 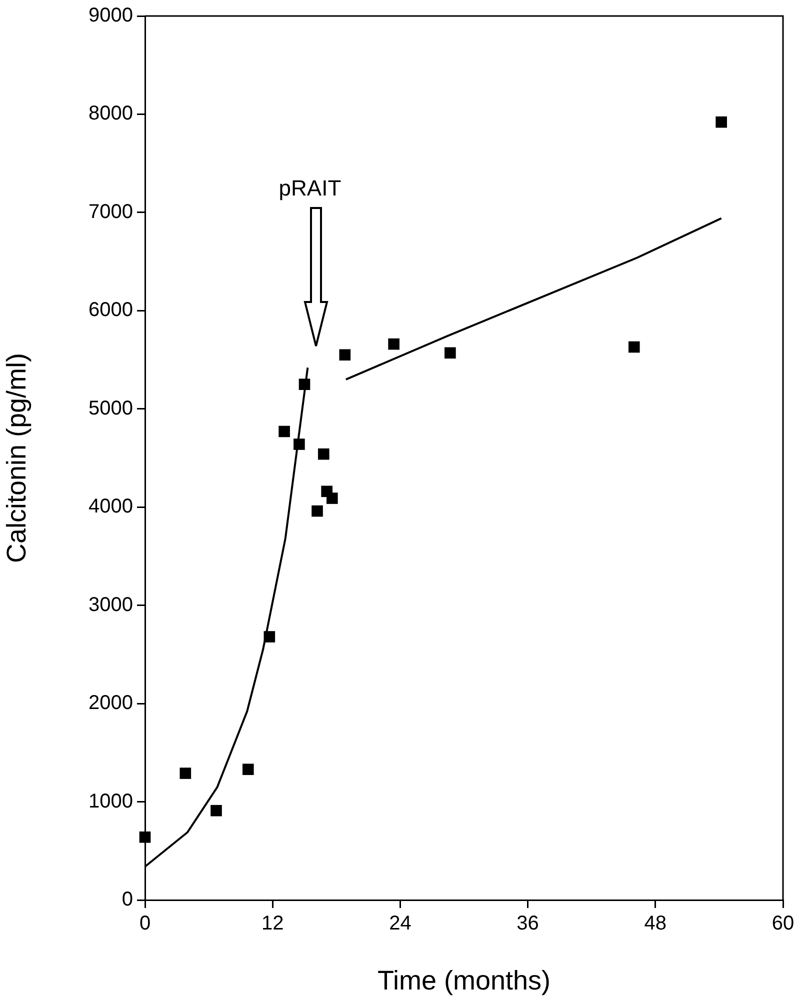 What do you see at coordinates (110, 15) in the screenshot?
I see `y-tick-label: 9000` at bounding box center [110, 15].